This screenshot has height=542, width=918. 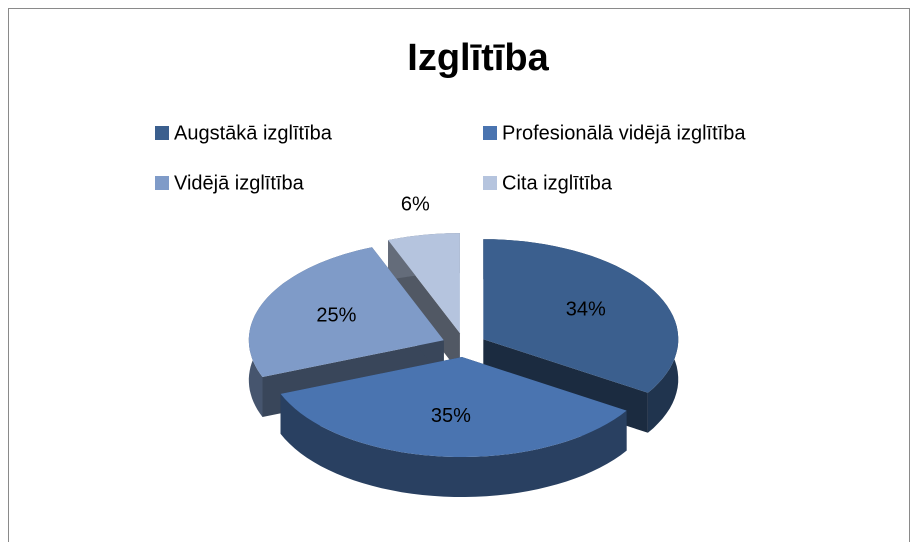 What do you see at coordinates (586, 310) in the screenshot?
I see `data-label: 34%` at bounding box center [586, 310].